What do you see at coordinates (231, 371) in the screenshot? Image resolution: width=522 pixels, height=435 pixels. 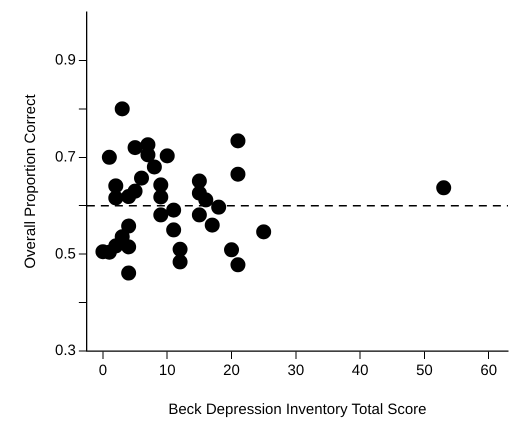 I see `x-tick-label: 20` at bounding box center [231, 371].